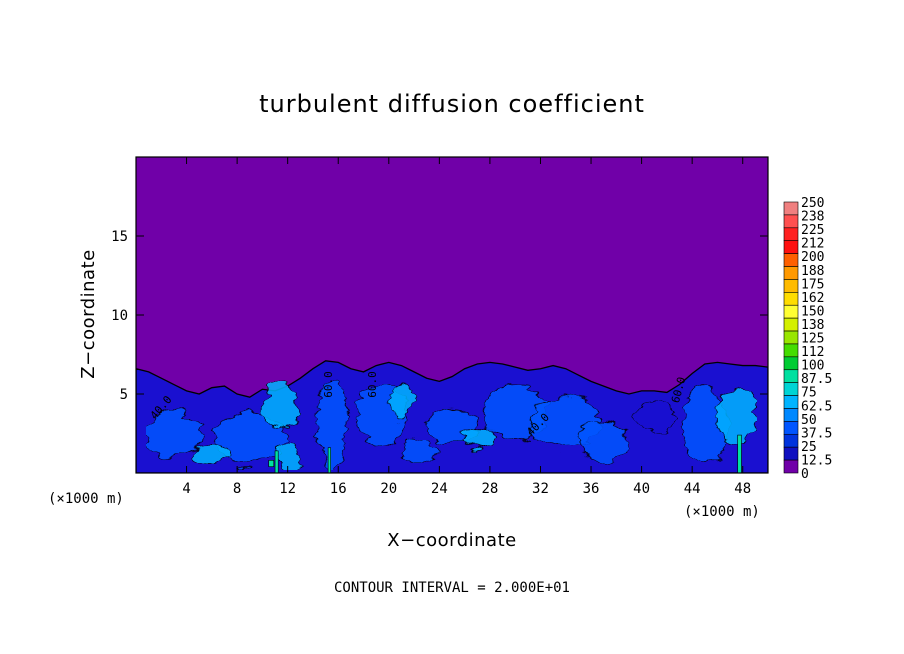  Describe the element at coordinates (591, 489) in the screenshot. I see `x-tick-label: 36` at that location.